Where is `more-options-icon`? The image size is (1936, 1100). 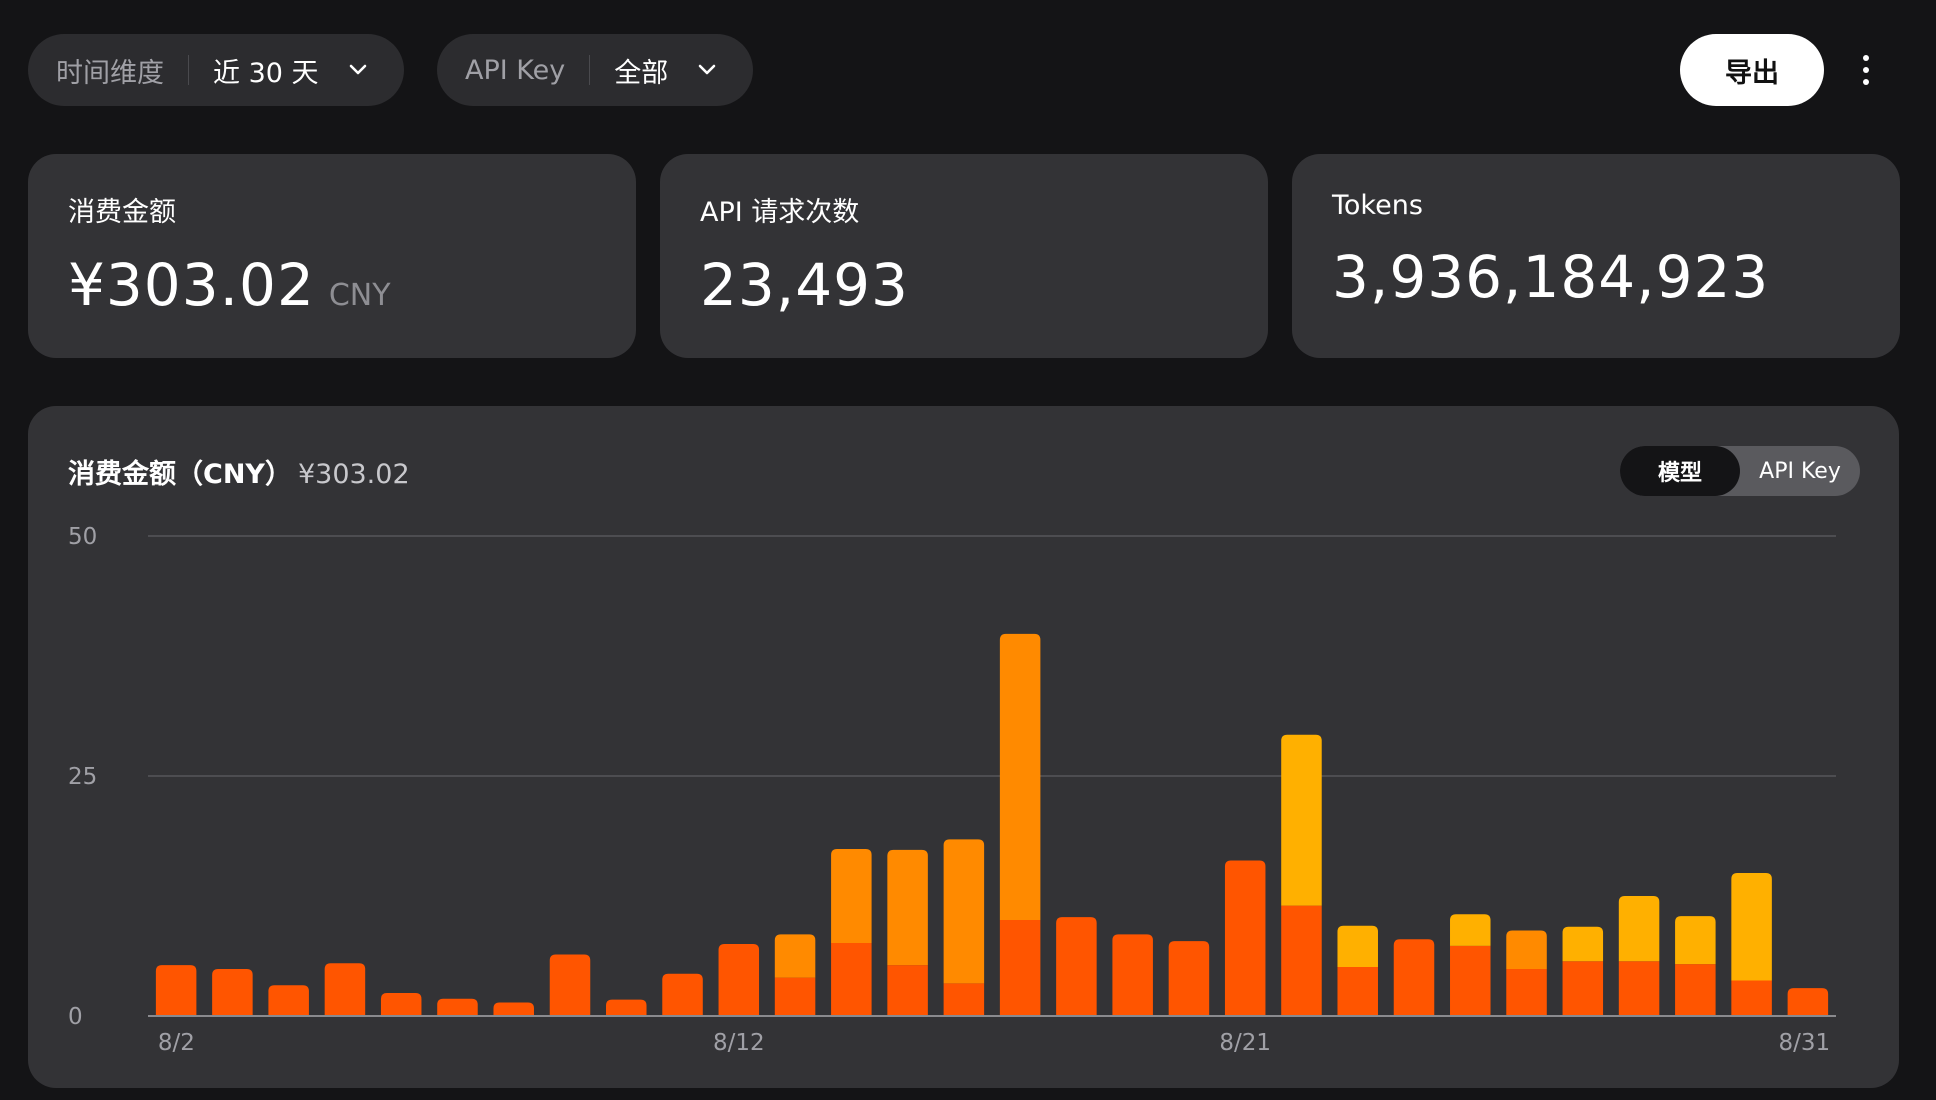 more-options-icon is located at coordinates (1866, 70).